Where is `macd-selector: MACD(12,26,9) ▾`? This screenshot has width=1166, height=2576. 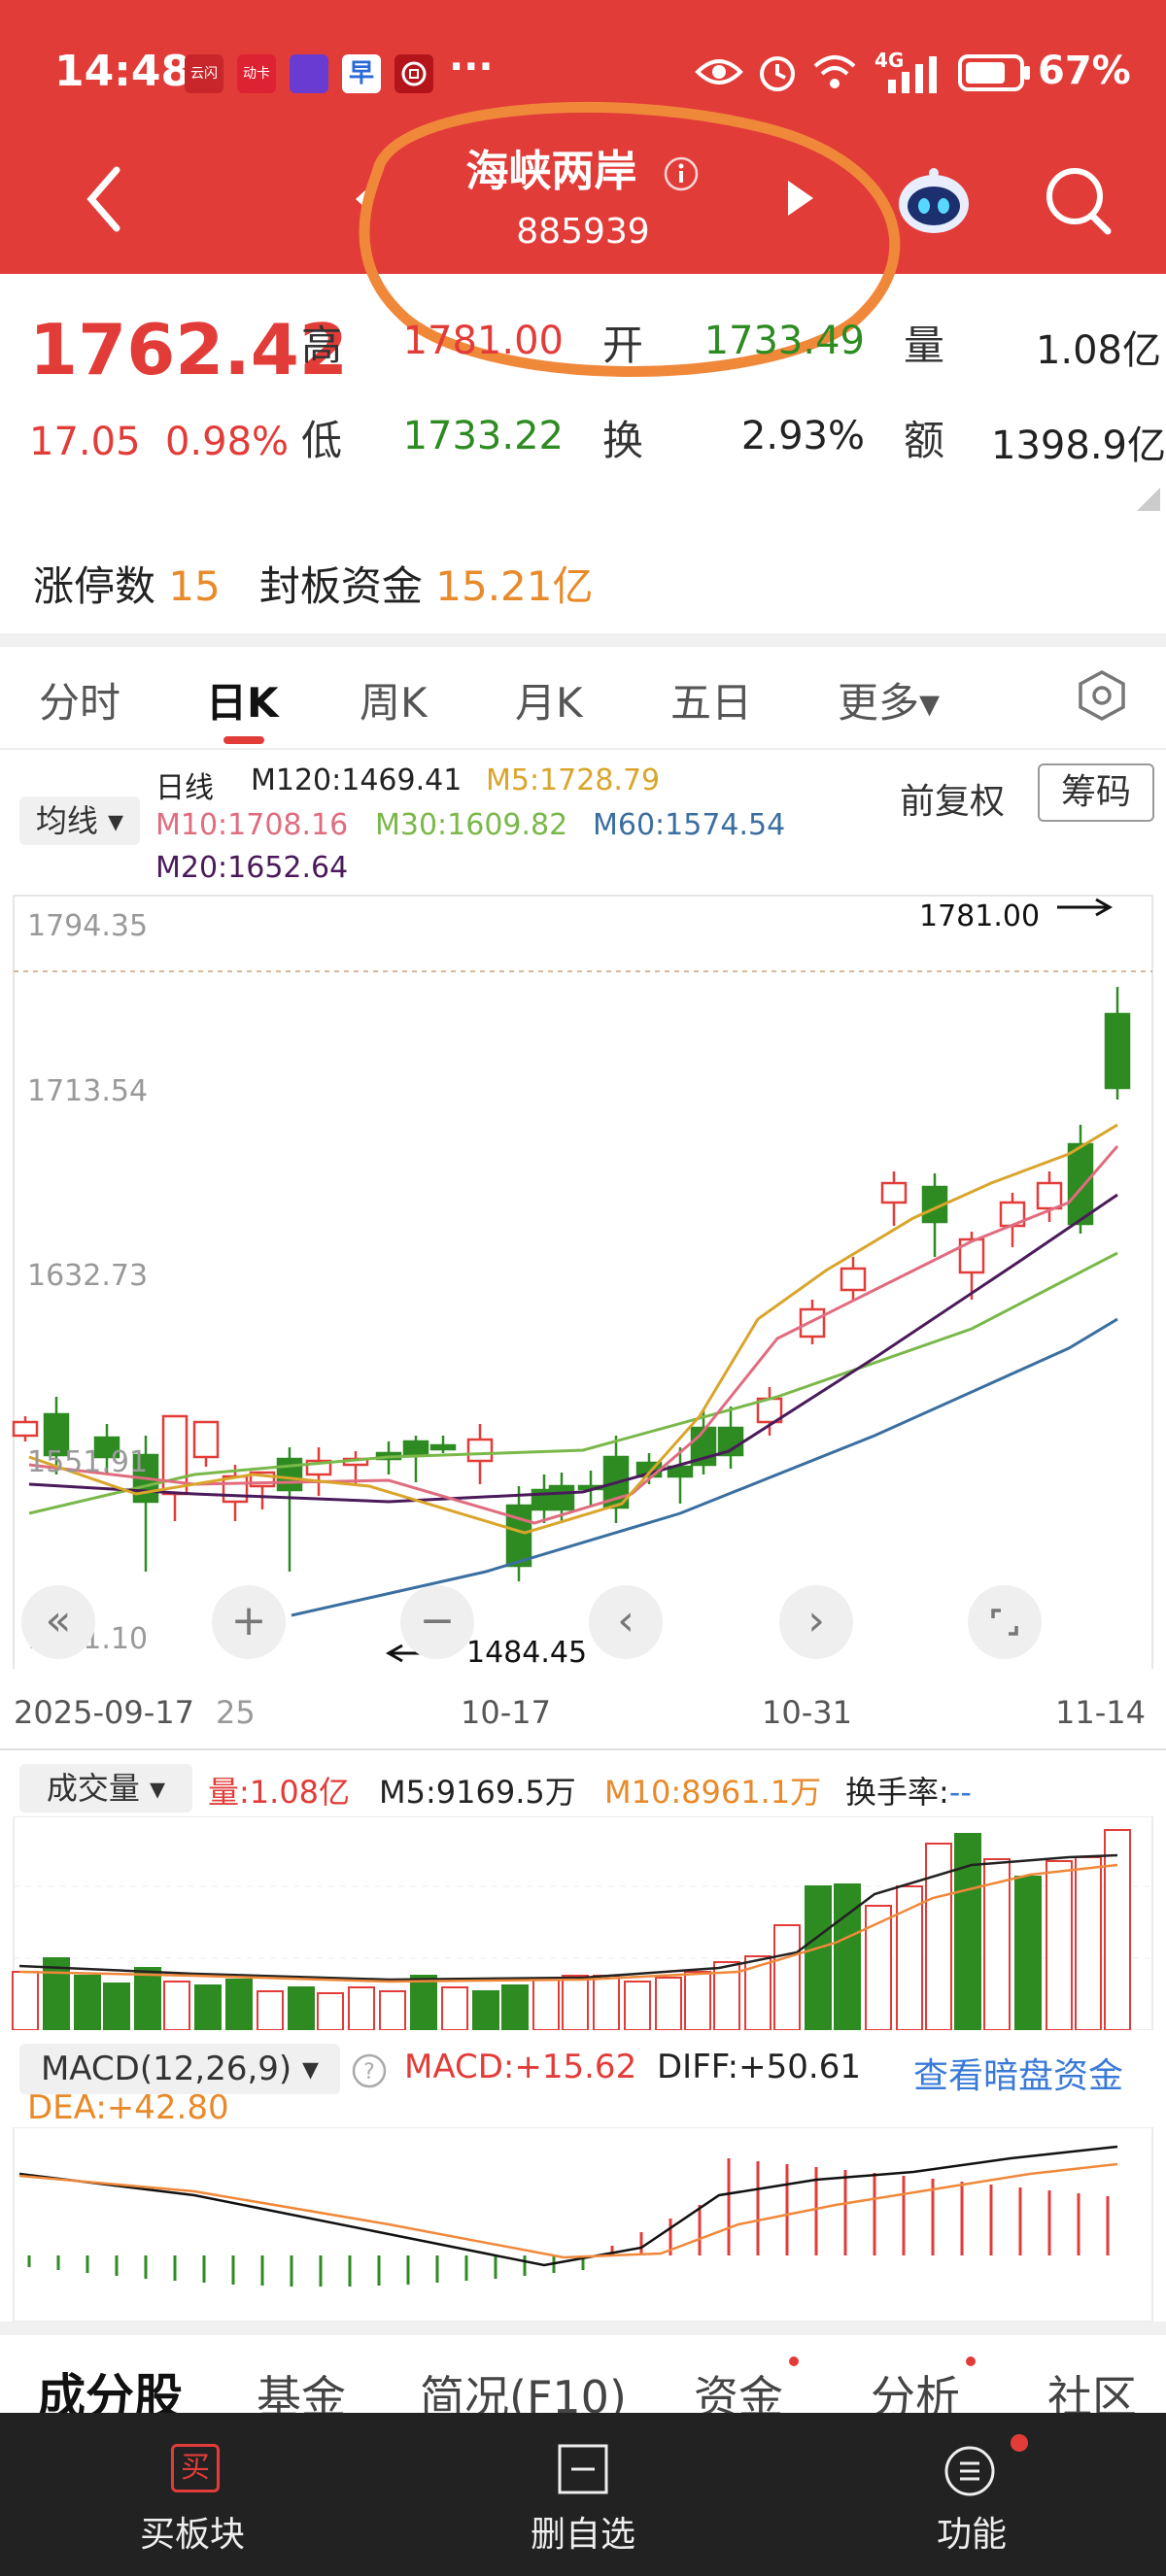 macd-selector: MACD(12,26,9) ▾ is located at coordinates (179, 2069).